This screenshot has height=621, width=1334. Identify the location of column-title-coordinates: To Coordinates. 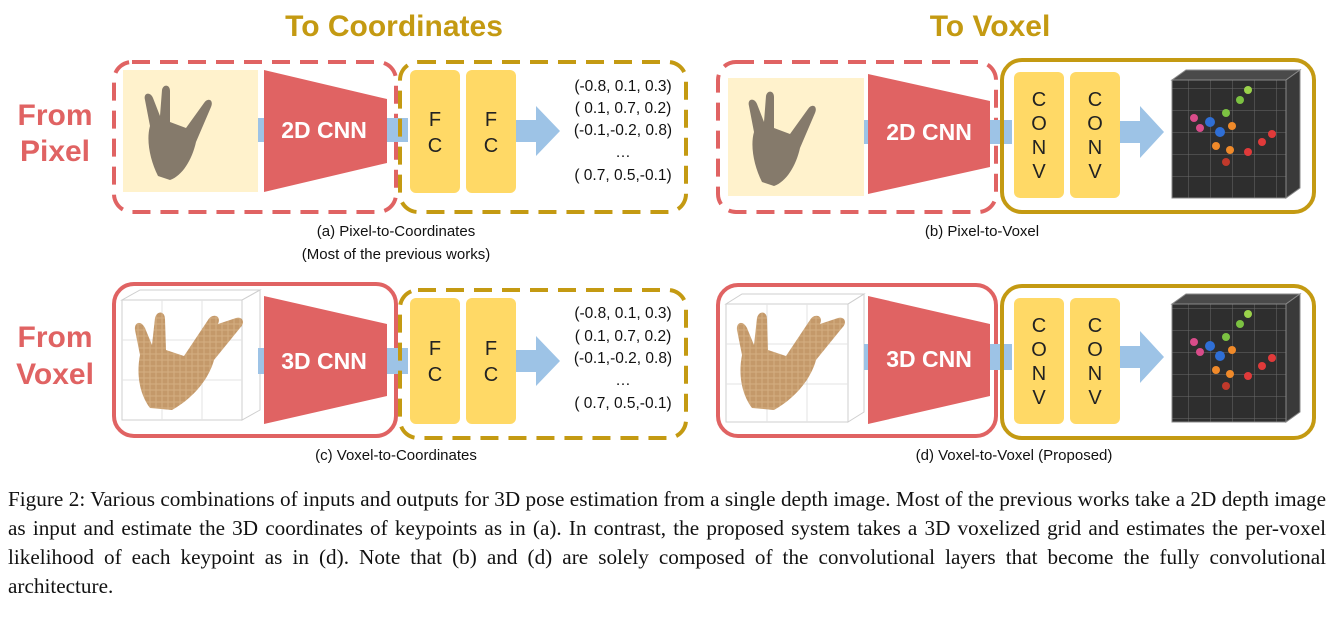
(394, 26).